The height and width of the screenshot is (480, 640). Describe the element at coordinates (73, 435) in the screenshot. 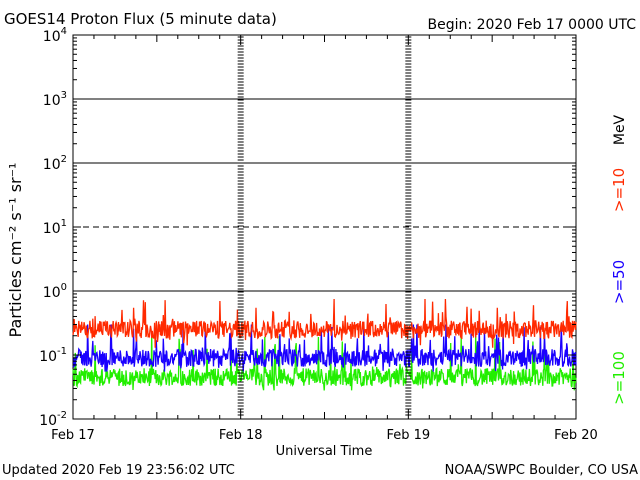

I see `x-tick-label: Feb 17` at that location.